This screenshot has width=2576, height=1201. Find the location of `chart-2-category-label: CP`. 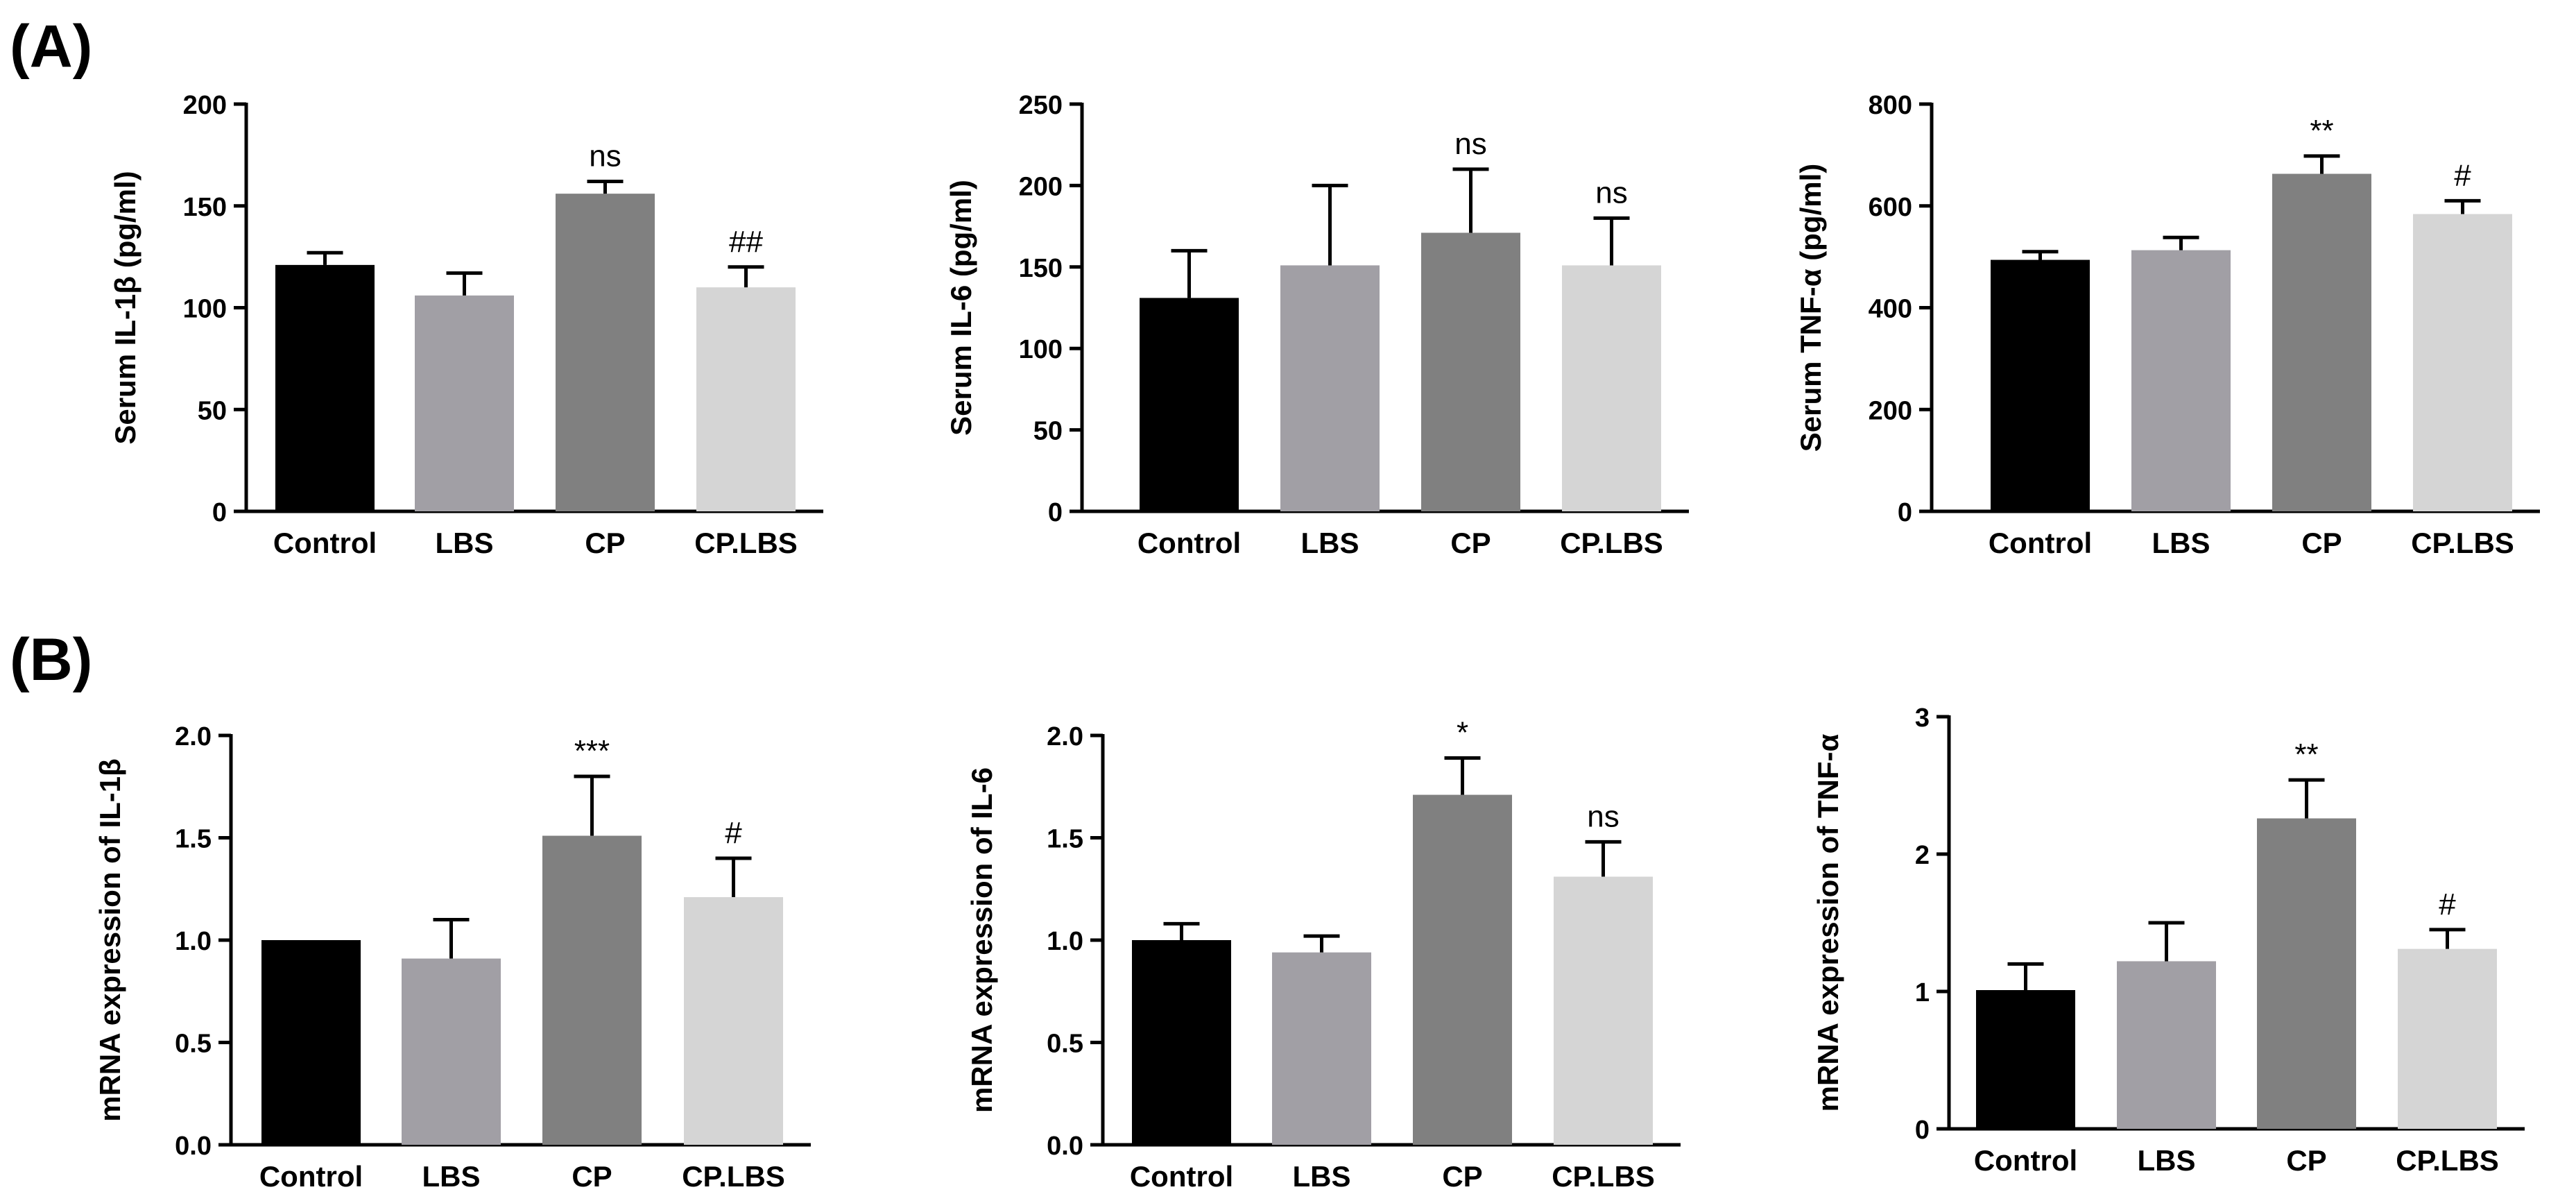

chart-2-category-label: CP is located at coordinates (1470, 543).